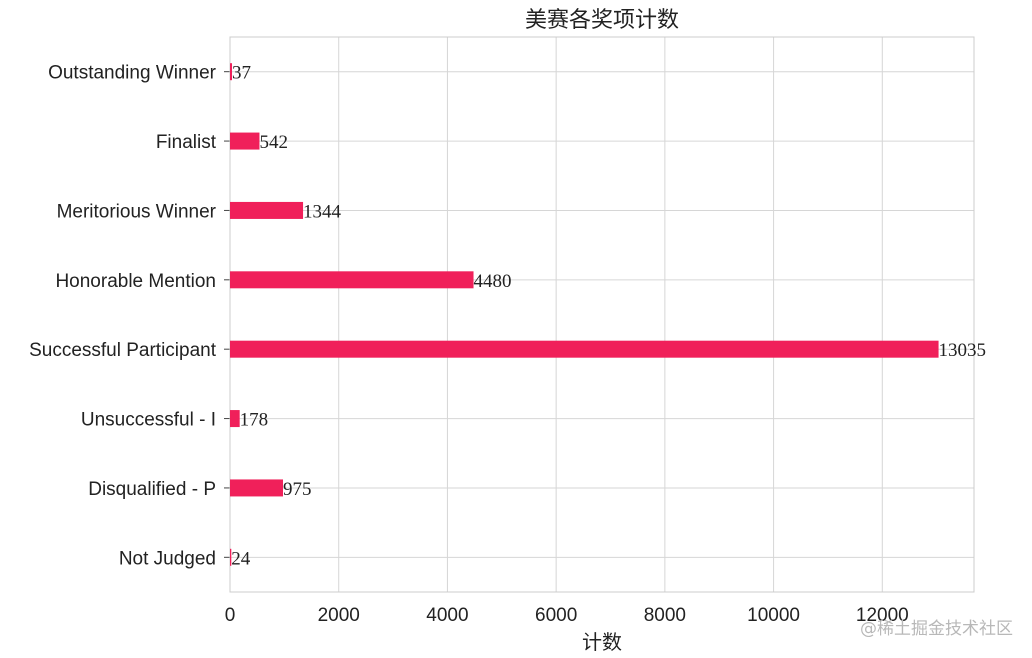 The height and width of the screenshot is (658, 1032). Describe the element at coordinates (230, 615) in the screenshot. I see `x-tick-label: 0` at that location.